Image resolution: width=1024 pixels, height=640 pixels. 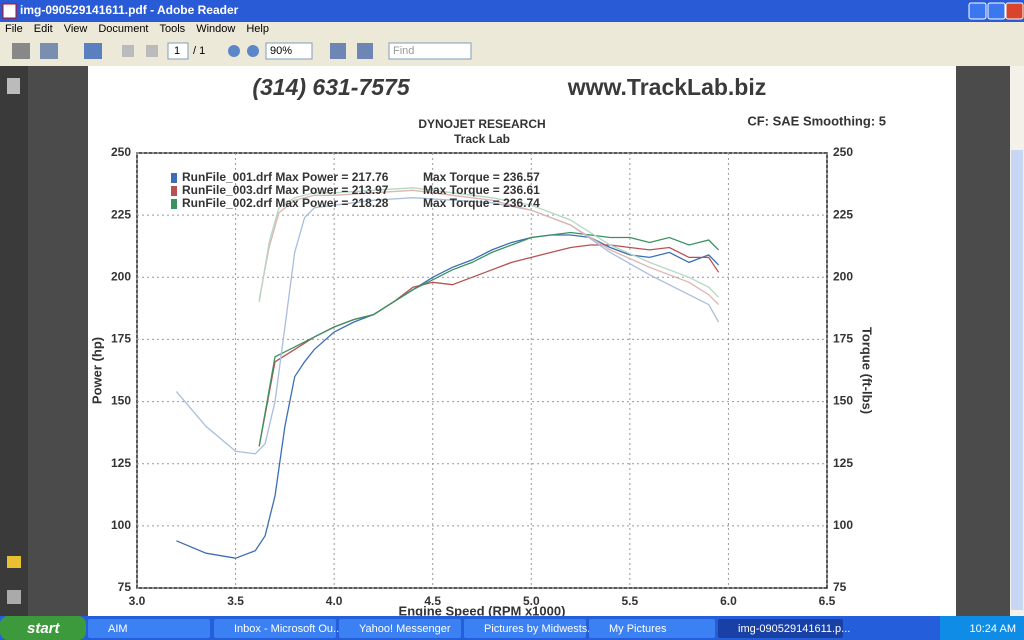 What do you see at coordinates (482, 139) in the screenshot?
I see `subheading: Track Lab` at bounding box center [482, 139].